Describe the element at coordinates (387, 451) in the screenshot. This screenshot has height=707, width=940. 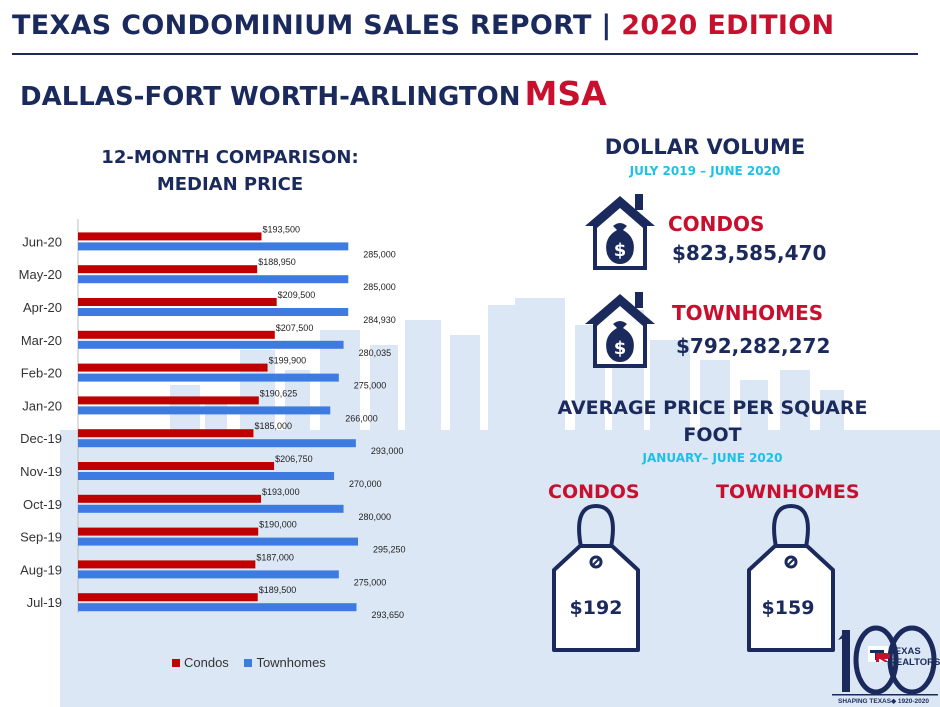
I see `bar-data-label: 293,000` at that location.